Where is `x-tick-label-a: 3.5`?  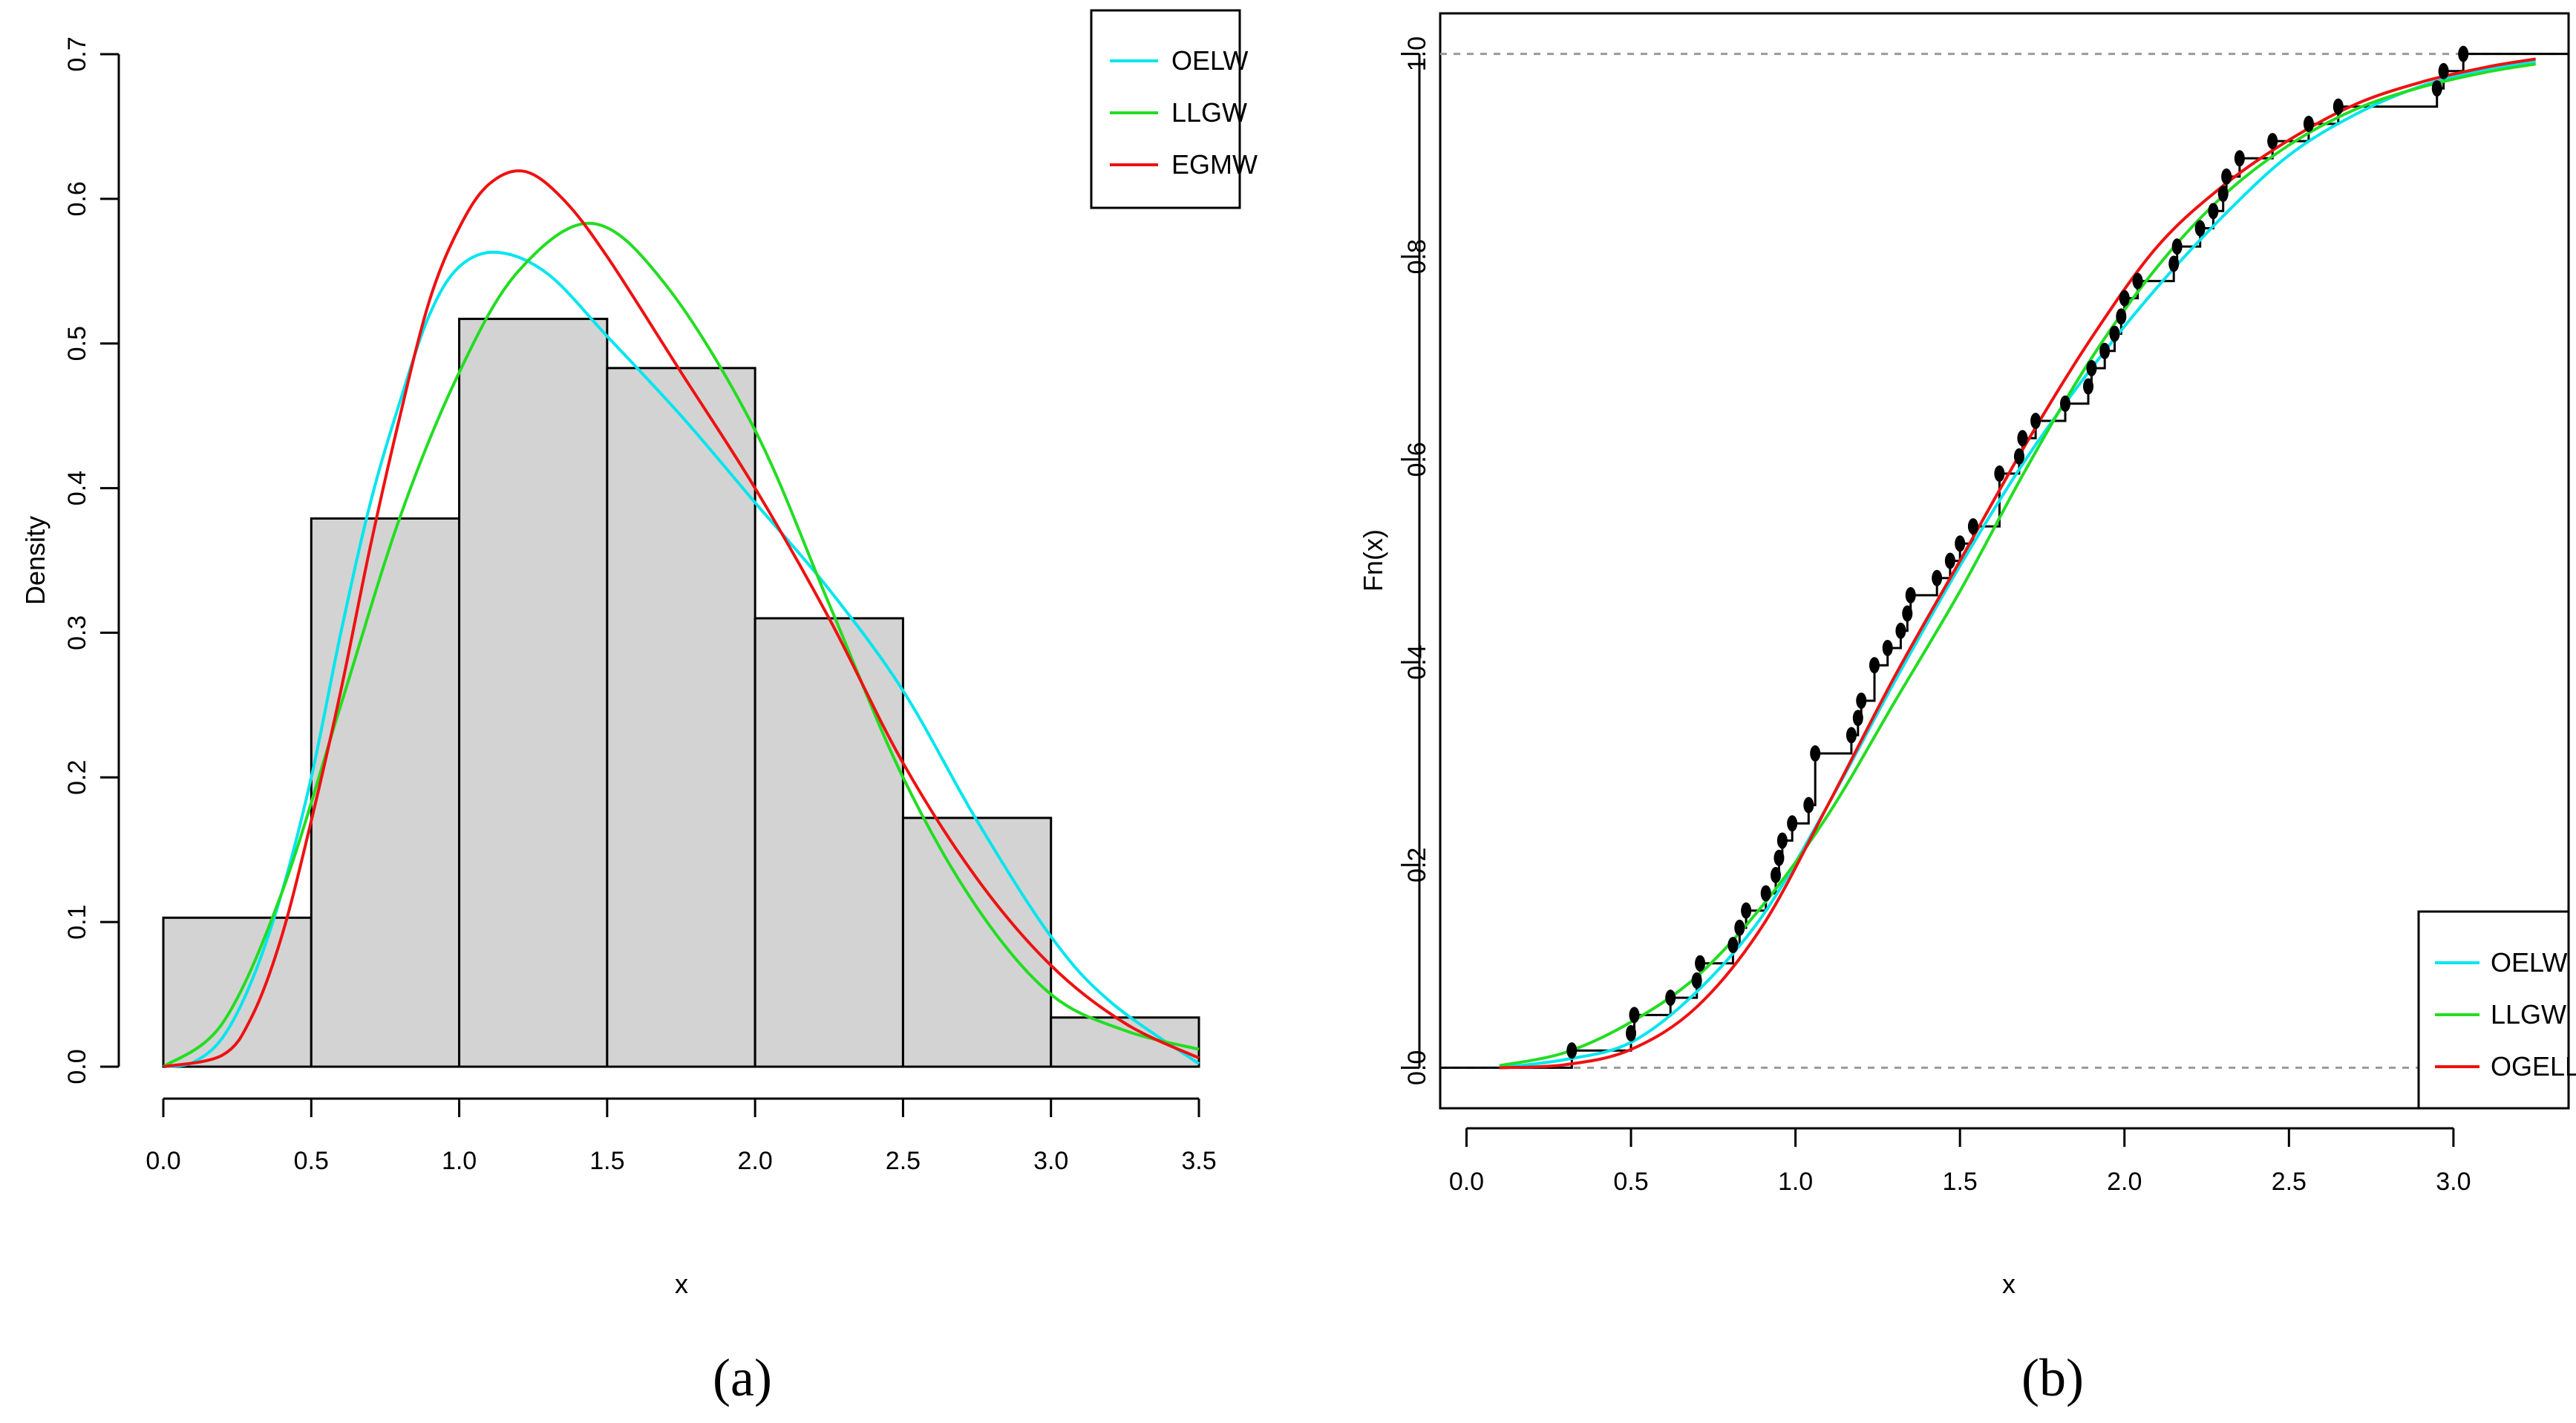
x-tick-label-a: 3.5 is located at coordinates (1198, 1161).